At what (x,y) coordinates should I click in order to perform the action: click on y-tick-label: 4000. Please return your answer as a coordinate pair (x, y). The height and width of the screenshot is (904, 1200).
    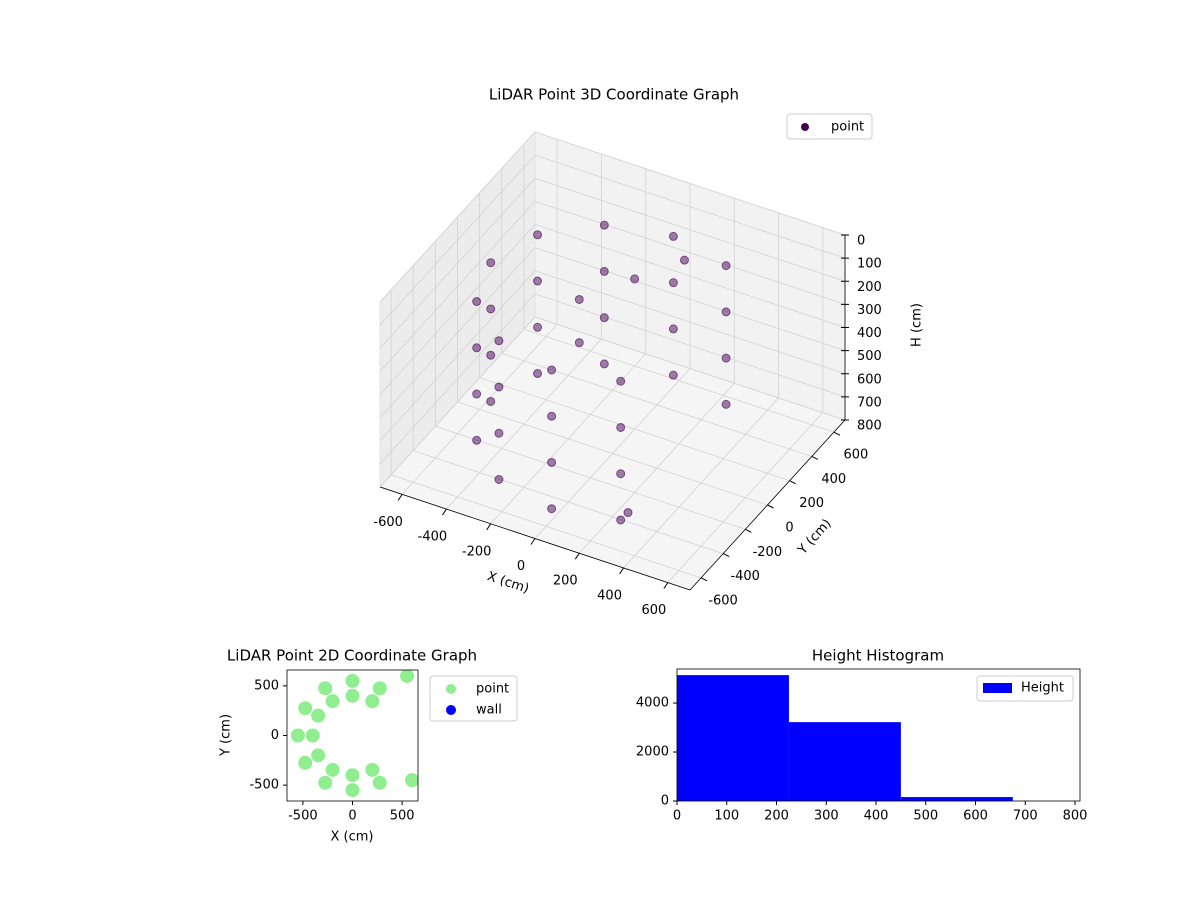
    Looking at the image, I should click on (652, 703).